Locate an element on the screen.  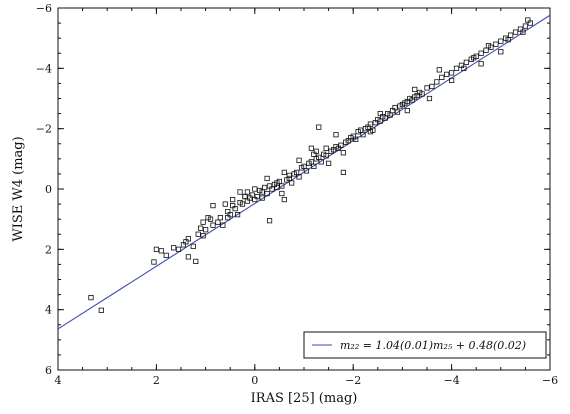
y-tick-label: −4 is located at coordinates (44, 68).